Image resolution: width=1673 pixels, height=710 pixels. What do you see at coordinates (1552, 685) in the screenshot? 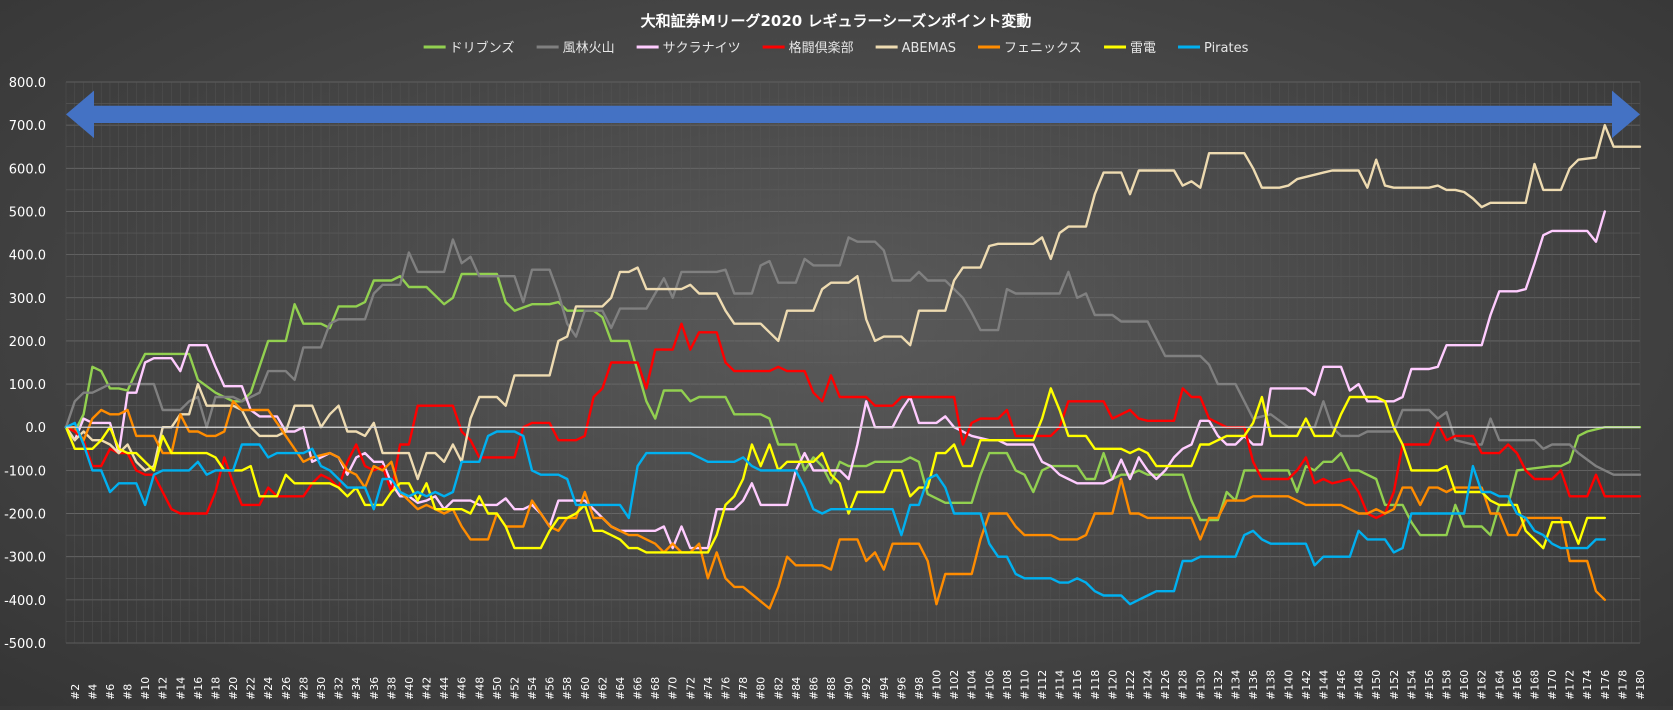
I see `x-tick-label: #170` at bounding box center [1552, 685].